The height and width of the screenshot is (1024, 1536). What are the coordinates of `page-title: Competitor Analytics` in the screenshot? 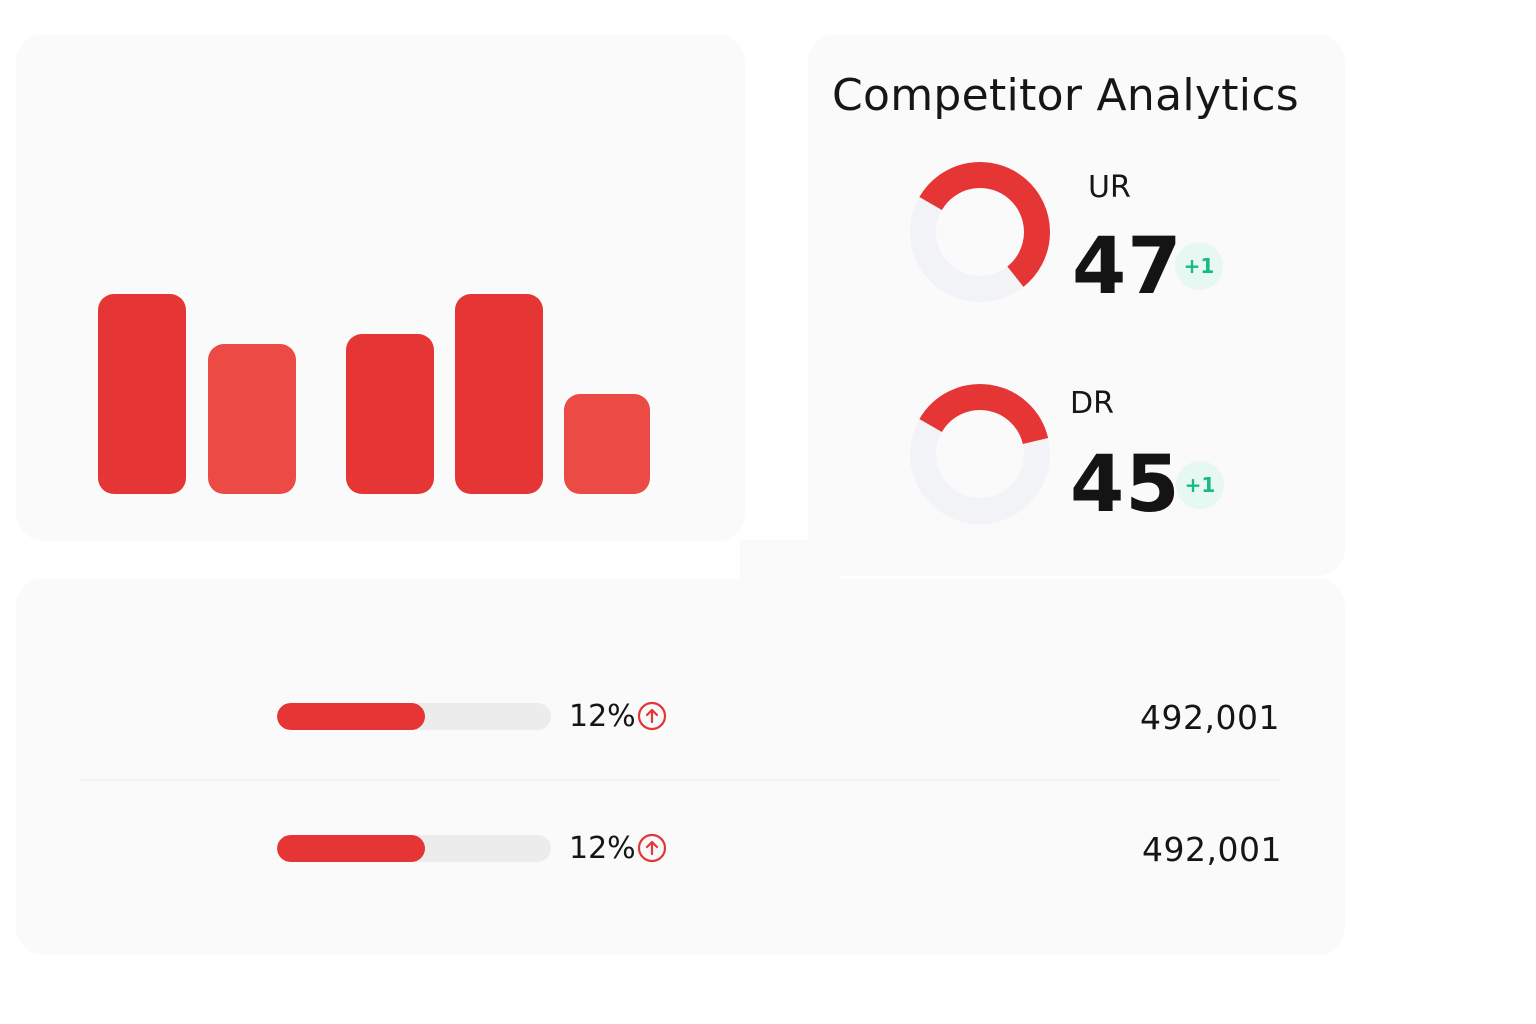 It's located at (1066, 95).